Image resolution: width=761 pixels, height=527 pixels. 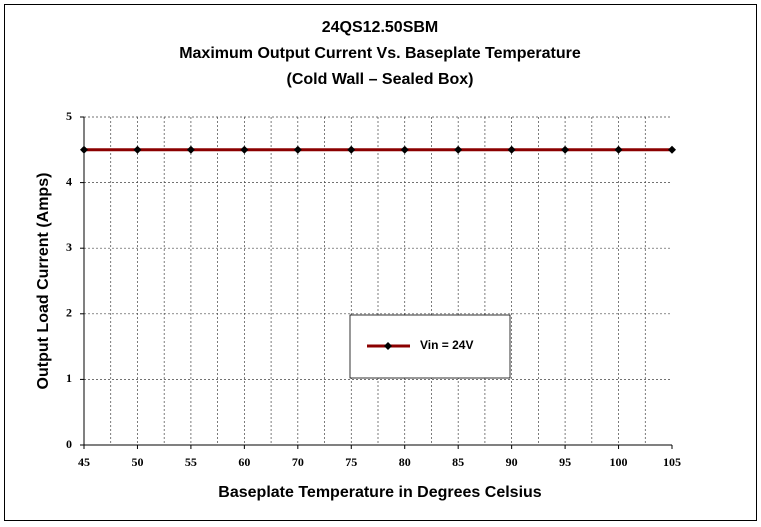 I want to click on chart-title: (Cold Wall – Sealed Box), so click(x=380, y=79).